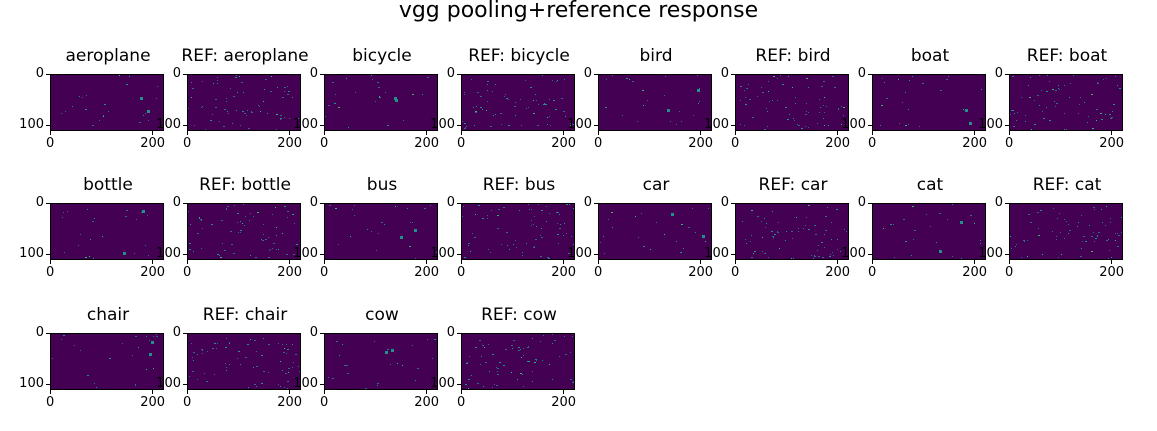  I want to click on subplot-title: REF: cow, so click(519, 315).